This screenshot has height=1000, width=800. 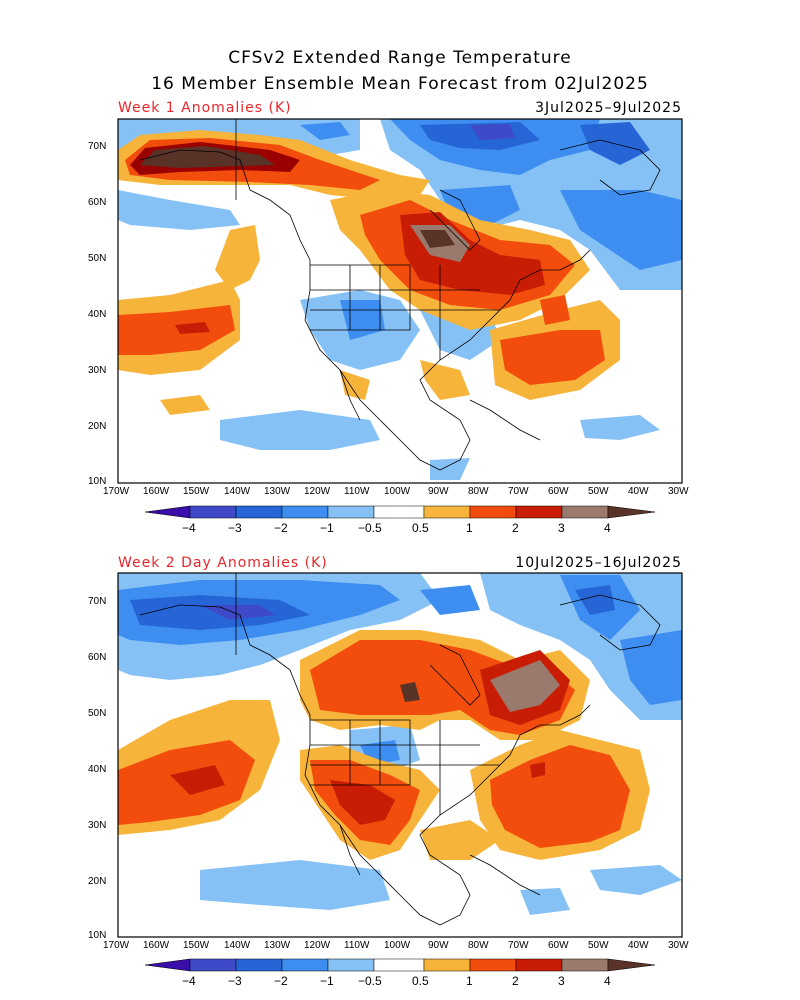 I want to click on p2-lat-50: 50N, so click(x=97, y=713).